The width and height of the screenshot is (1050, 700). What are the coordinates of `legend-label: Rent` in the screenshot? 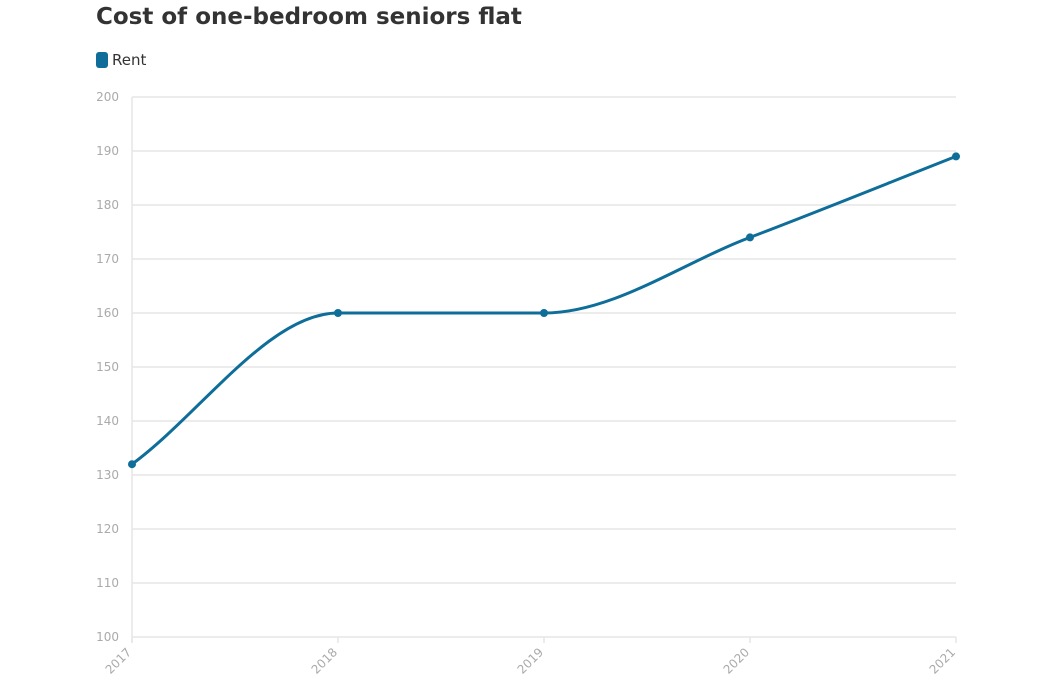 It's located at (129, 60).